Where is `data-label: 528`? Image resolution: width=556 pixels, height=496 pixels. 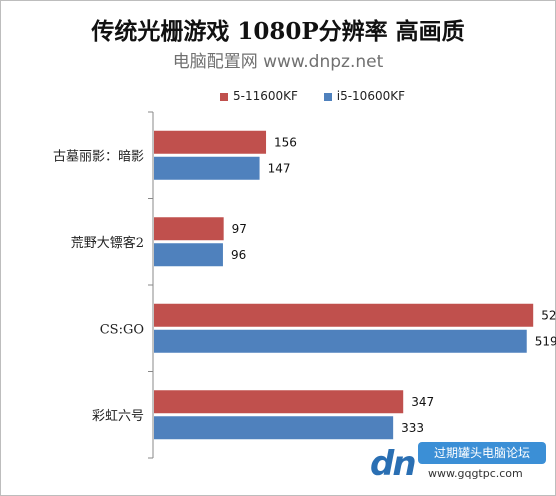 data-label: 528 is located at coordinates (548, 315).